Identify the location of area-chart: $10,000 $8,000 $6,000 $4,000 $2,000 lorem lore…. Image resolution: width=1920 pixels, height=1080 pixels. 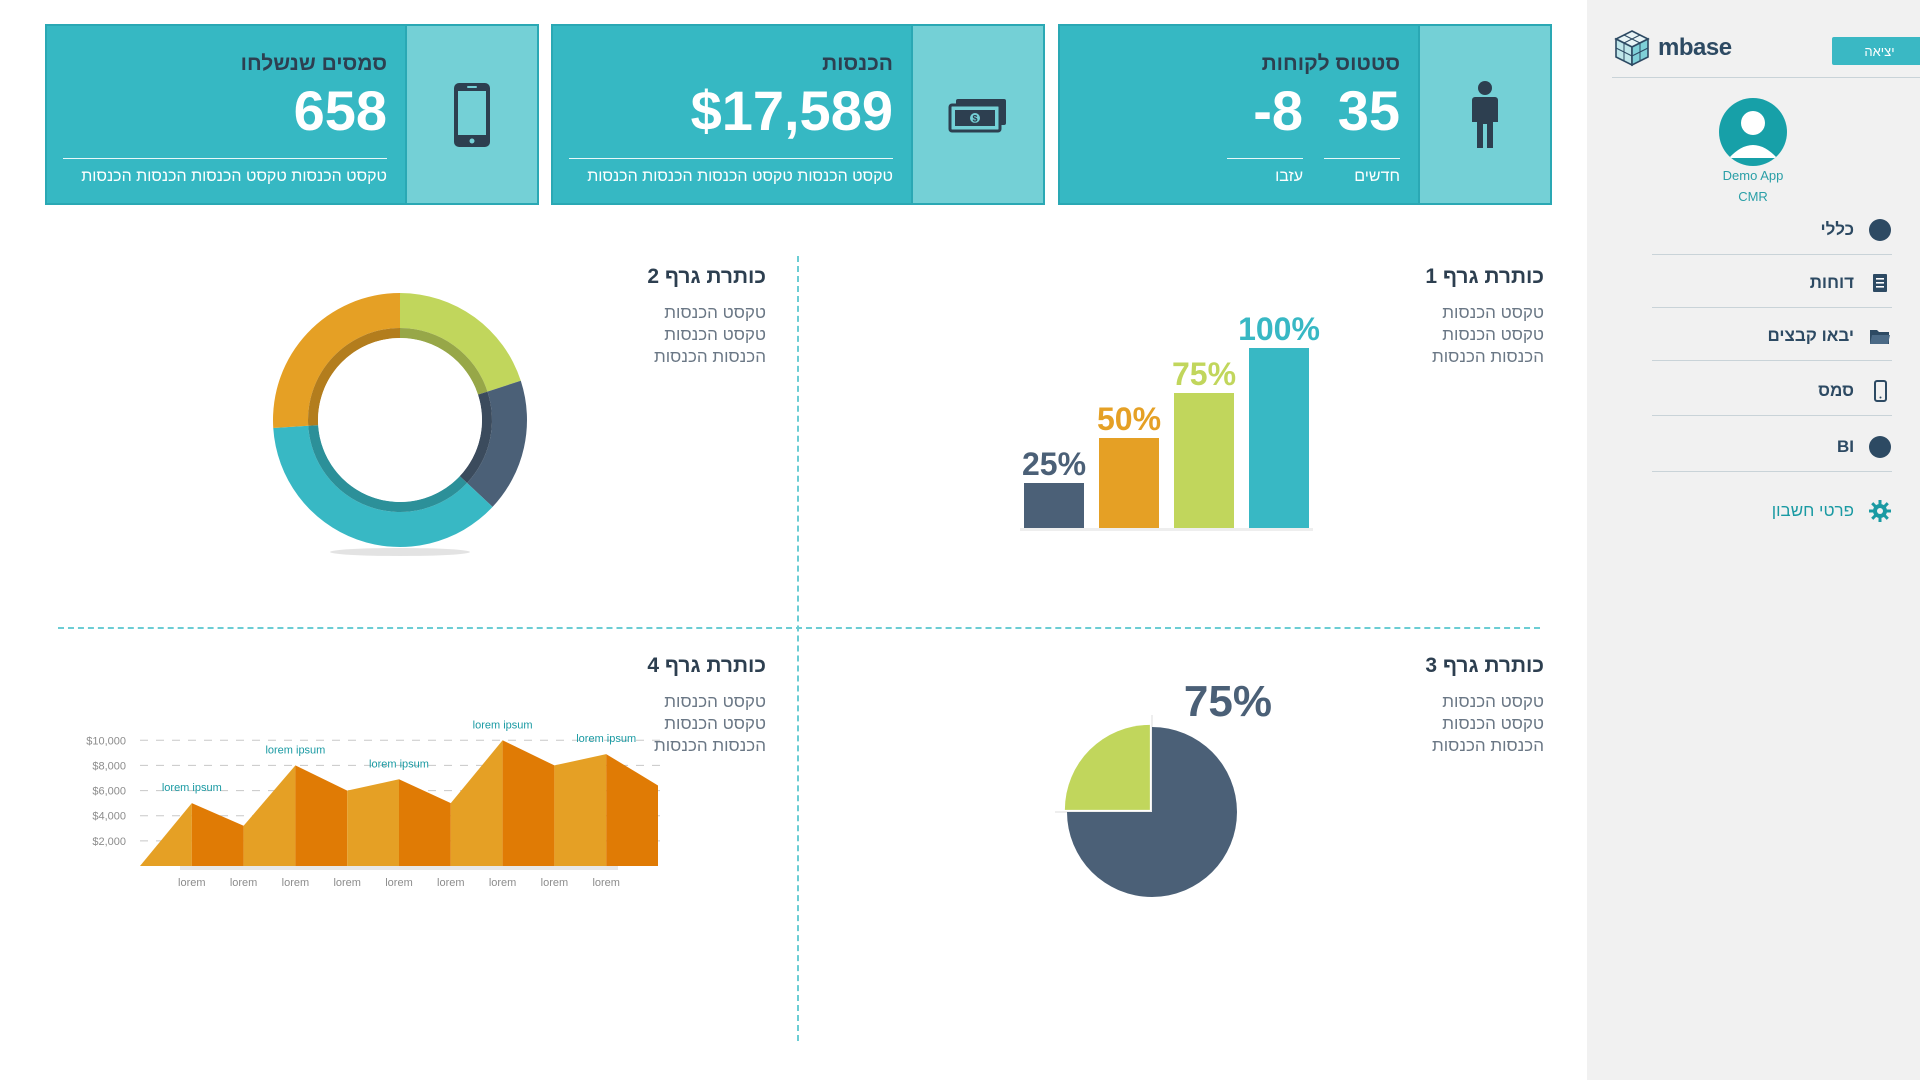
(373, 804).